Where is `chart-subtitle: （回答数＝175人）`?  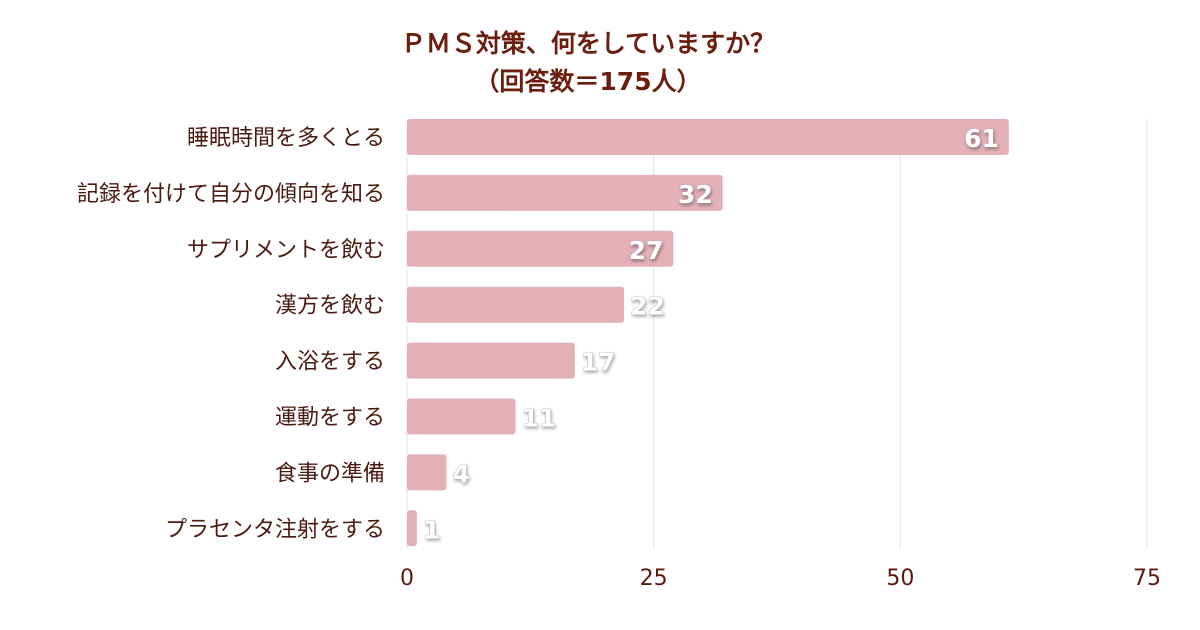 chart-subtitle: （回答数＝175人） is located at coordinates (587, 81).